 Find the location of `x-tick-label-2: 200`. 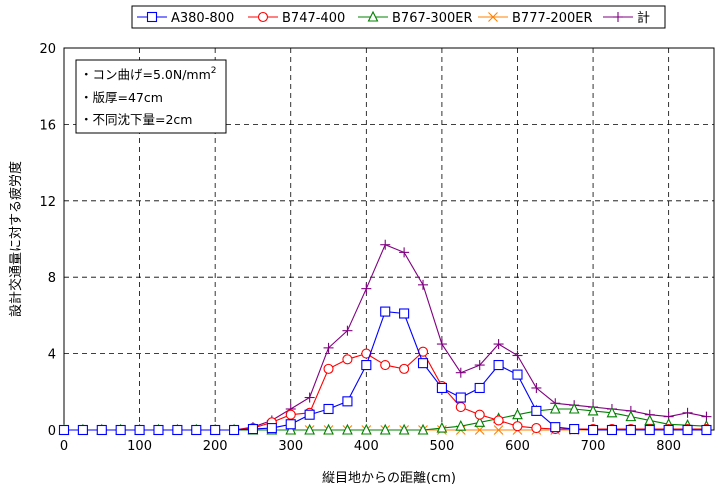

x-tick-label-2: 200 is located at coordinates (215, 446).